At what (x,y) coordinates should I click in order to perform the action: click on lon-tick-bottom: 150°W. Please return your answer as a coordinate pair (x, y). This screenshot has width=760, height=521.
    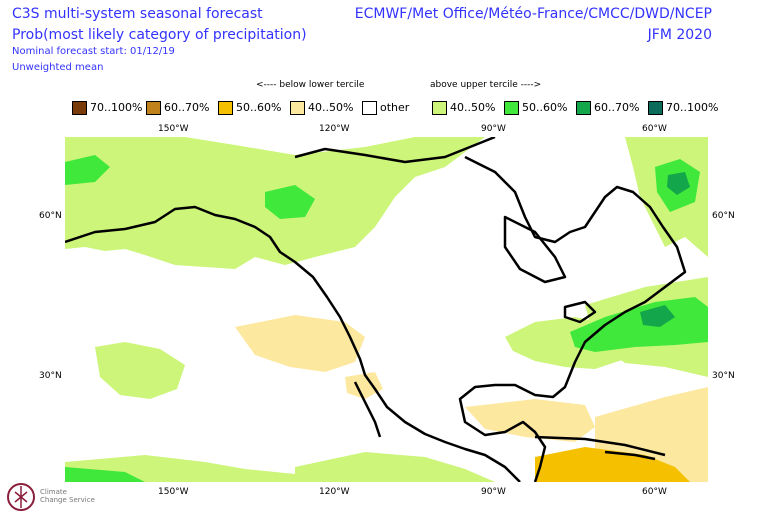
    Looking at the image, I should click on (173, 492).